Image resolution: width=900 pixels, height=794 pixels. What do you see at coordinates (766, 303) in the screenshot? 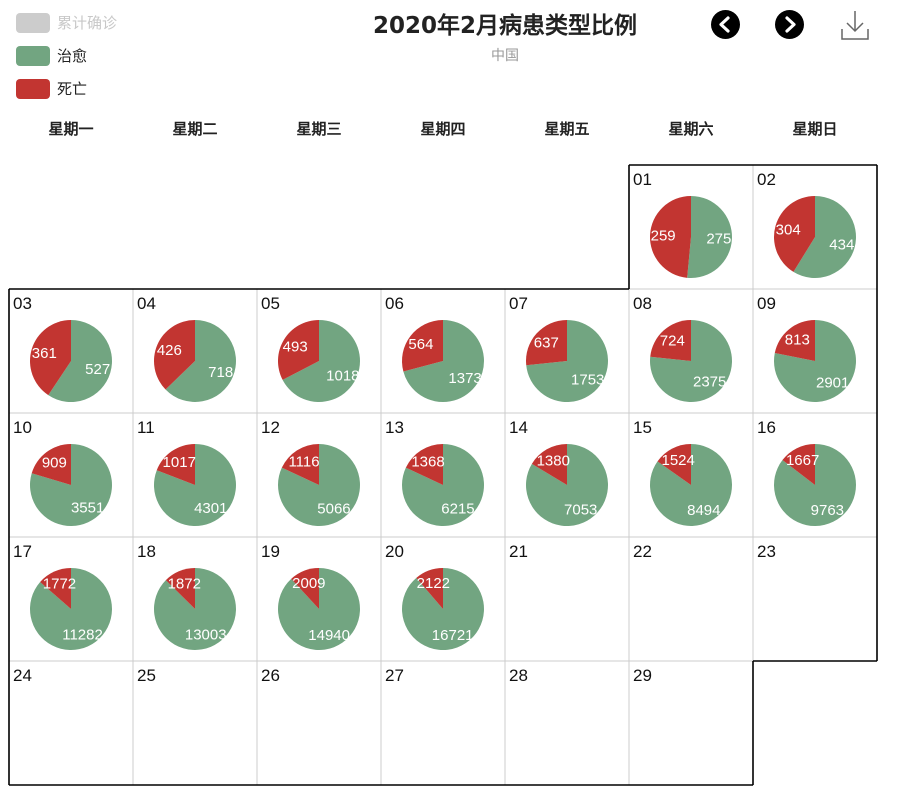
I see `day-label: 09` at bounding box center [766, 303].